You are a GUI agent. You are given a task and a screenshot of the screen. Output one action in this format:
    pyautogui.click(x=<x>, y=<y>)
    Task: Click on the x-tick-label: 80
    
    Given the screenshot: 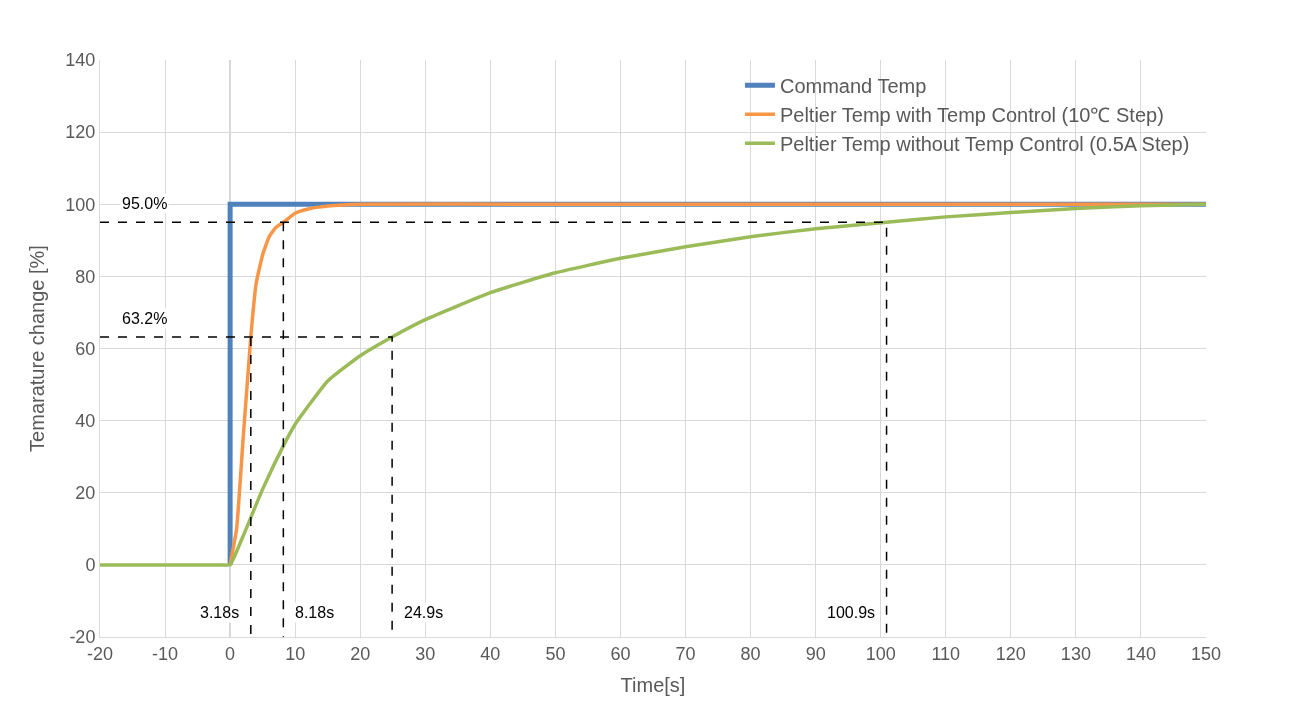 What is the action you would take?
    pyautogui.click(x=750, y=653)
    